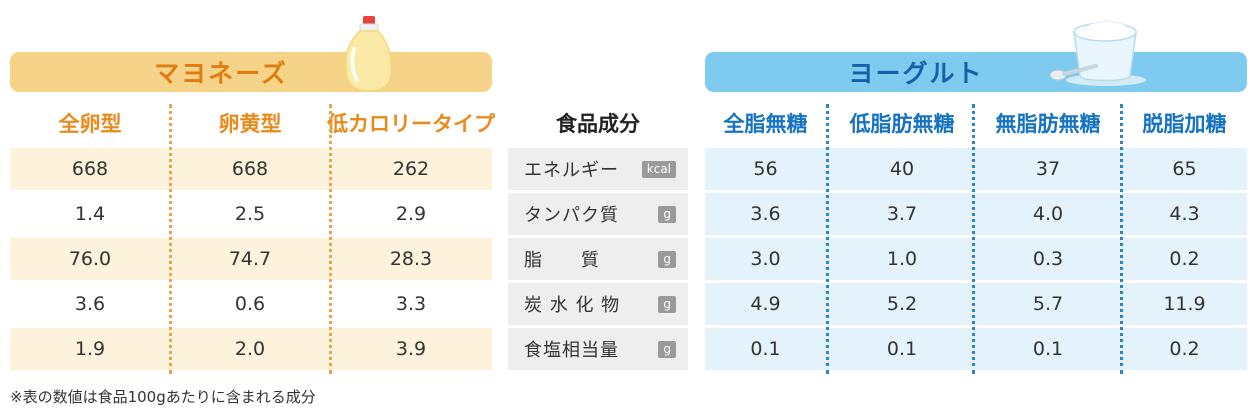 This screenshot has height=420, width=1260. Describe the element at coordinates (1048, 169) in the screenshot. I see `table-cell: 37` at that location.